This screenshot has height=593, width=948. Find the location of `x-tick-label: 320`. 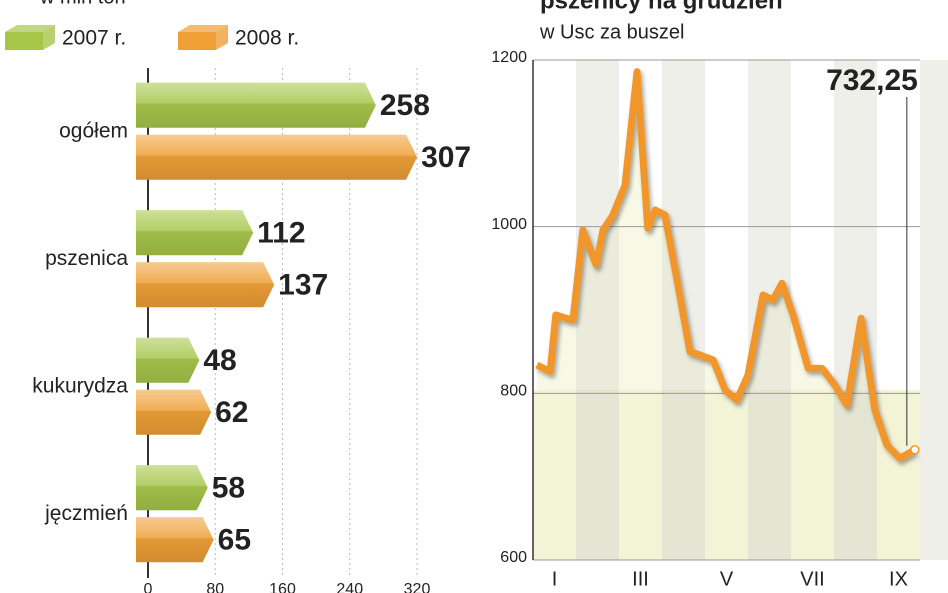

x-tick-label: 320 is located at coordinates (417, 587).